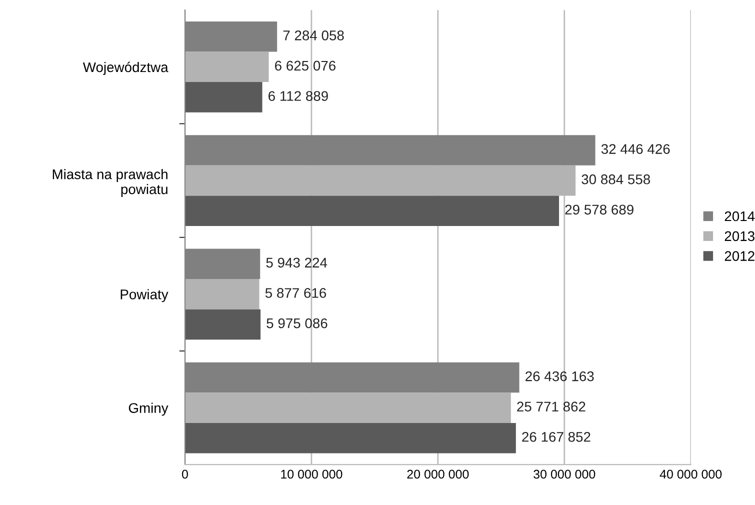 Image resolution: width=755 pixels, height=505 pixels. Describe the element at coordinates (297, 263) in the screenshot. I see `data-label: 5 943 224` at that location.